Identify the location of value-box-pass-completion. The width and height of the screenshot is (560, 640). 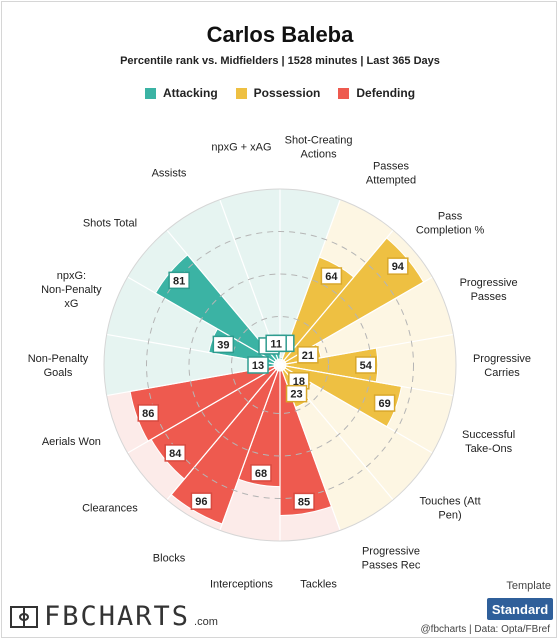
(398, 266).